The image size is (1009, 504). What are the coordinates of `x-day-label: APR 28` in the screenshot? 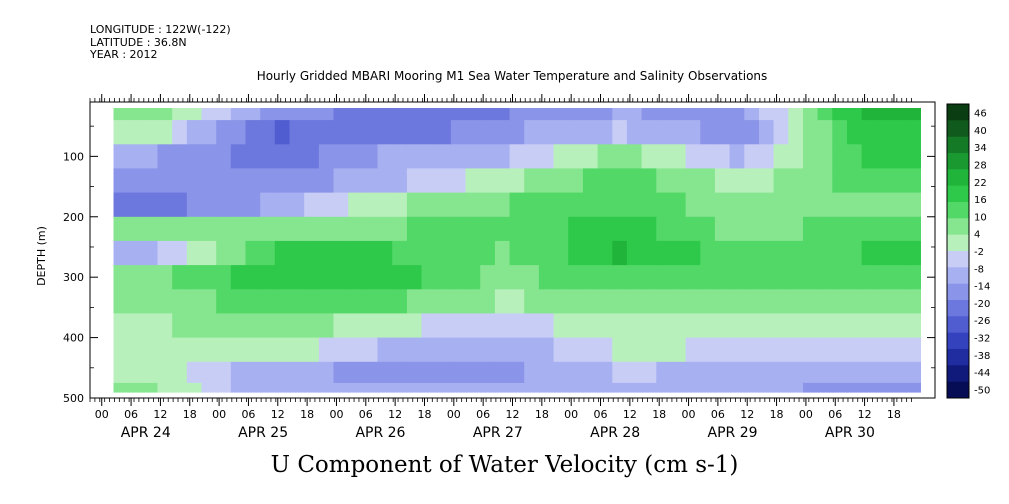 It's located at (615, 433).